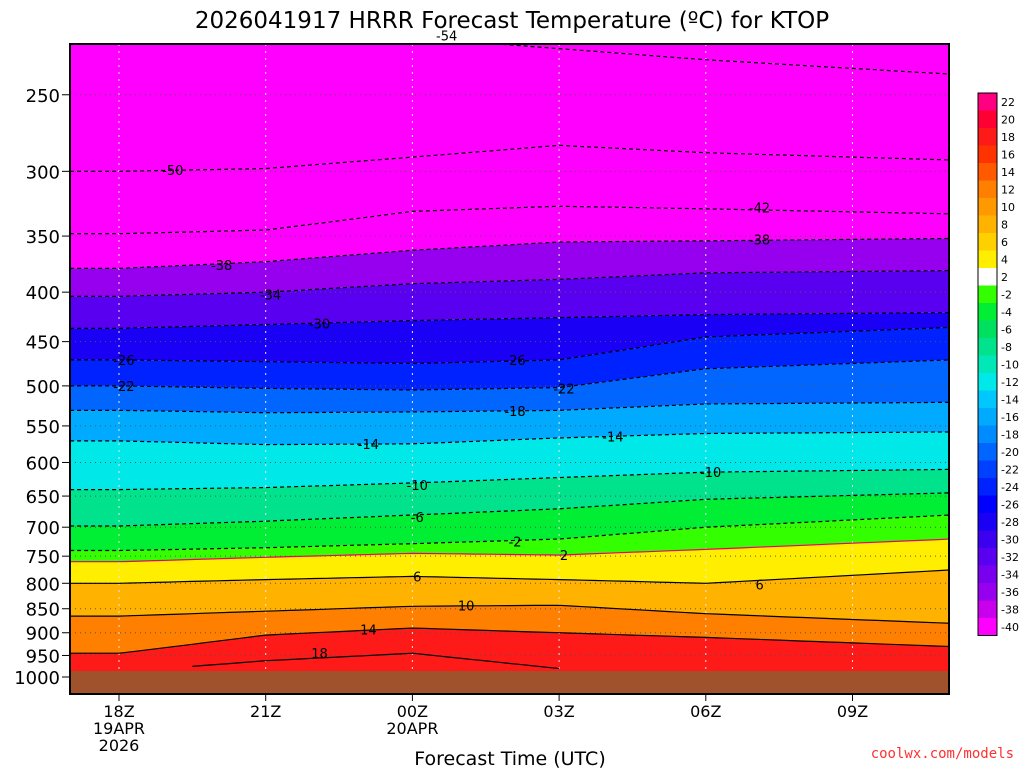 Image resolution: width=1024 pixels, height=768 pixels. What do you see at coordinates (43, 96) in the screenshot?
I see `y-tick-label: 250` at bounding box center [43, 96].